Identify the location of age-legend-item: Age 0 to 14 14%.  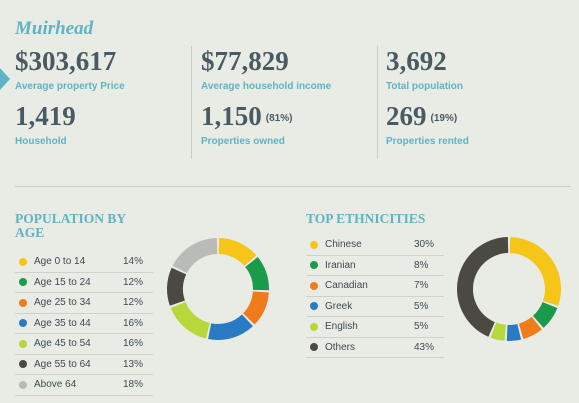
(84, 262).